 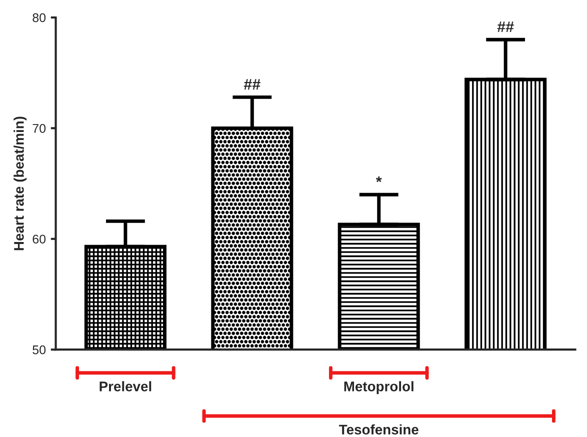 What do you see at coordinates (126, 386) in the screenshot?
I see `text: Prelevel` at bounding box center [126, 386].